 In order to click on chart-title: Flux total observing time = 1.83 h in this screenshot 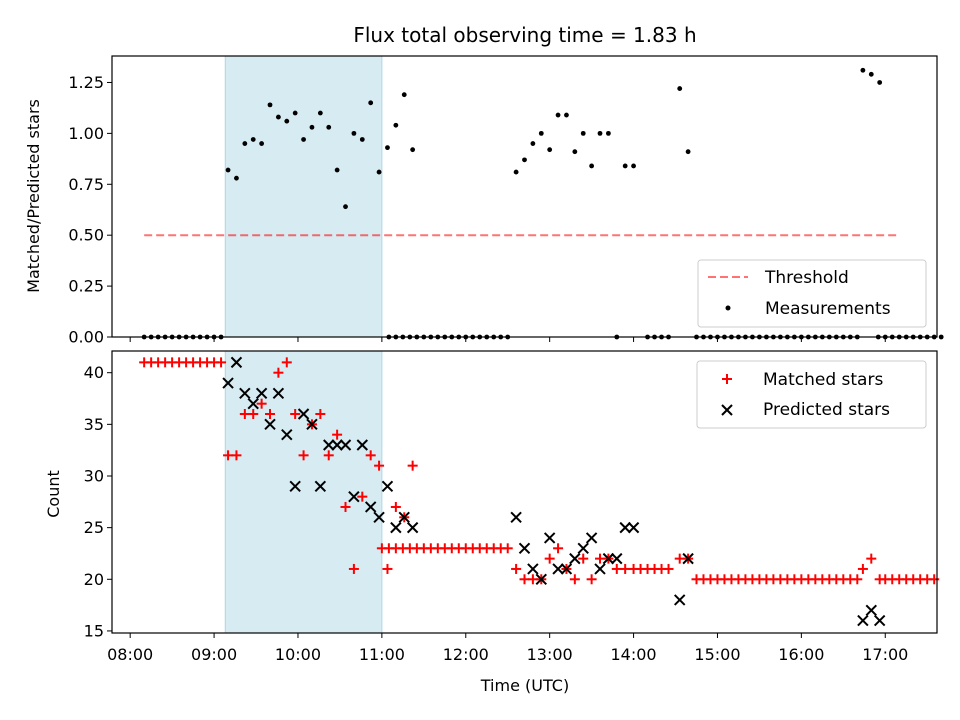, I will do `click(524, 35)`.